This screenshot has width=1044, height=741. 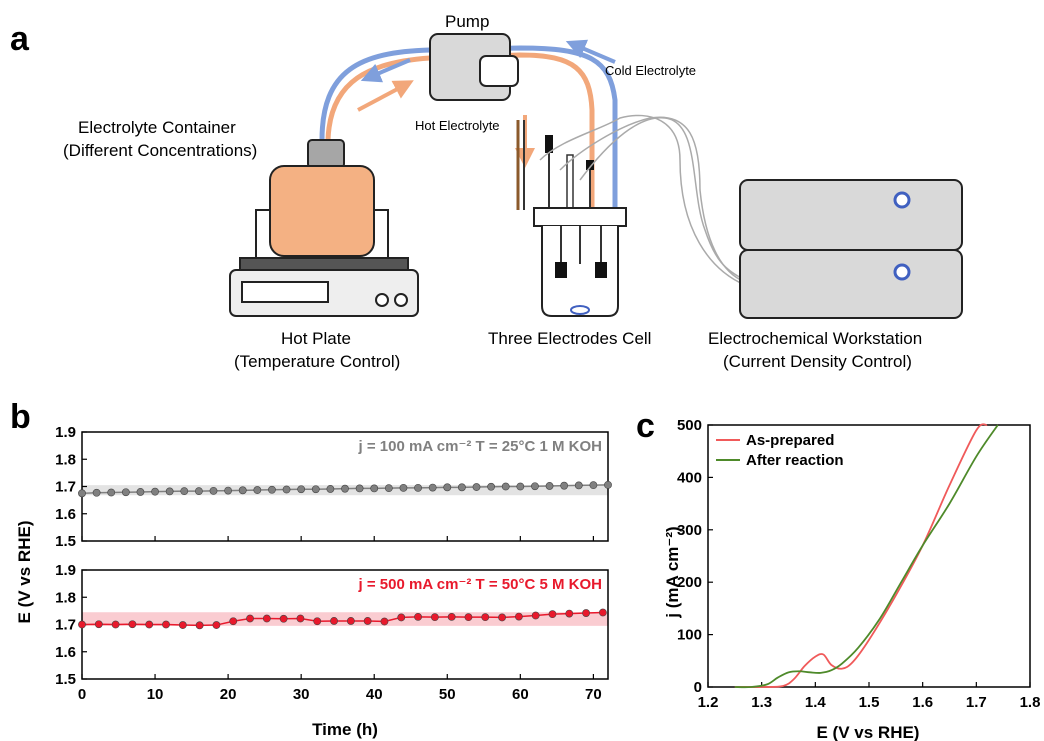 What do you see at coordinates (851, 284) in the screenshot?
I see `workstation-unit-bottom` at bounding box center [851, 284].